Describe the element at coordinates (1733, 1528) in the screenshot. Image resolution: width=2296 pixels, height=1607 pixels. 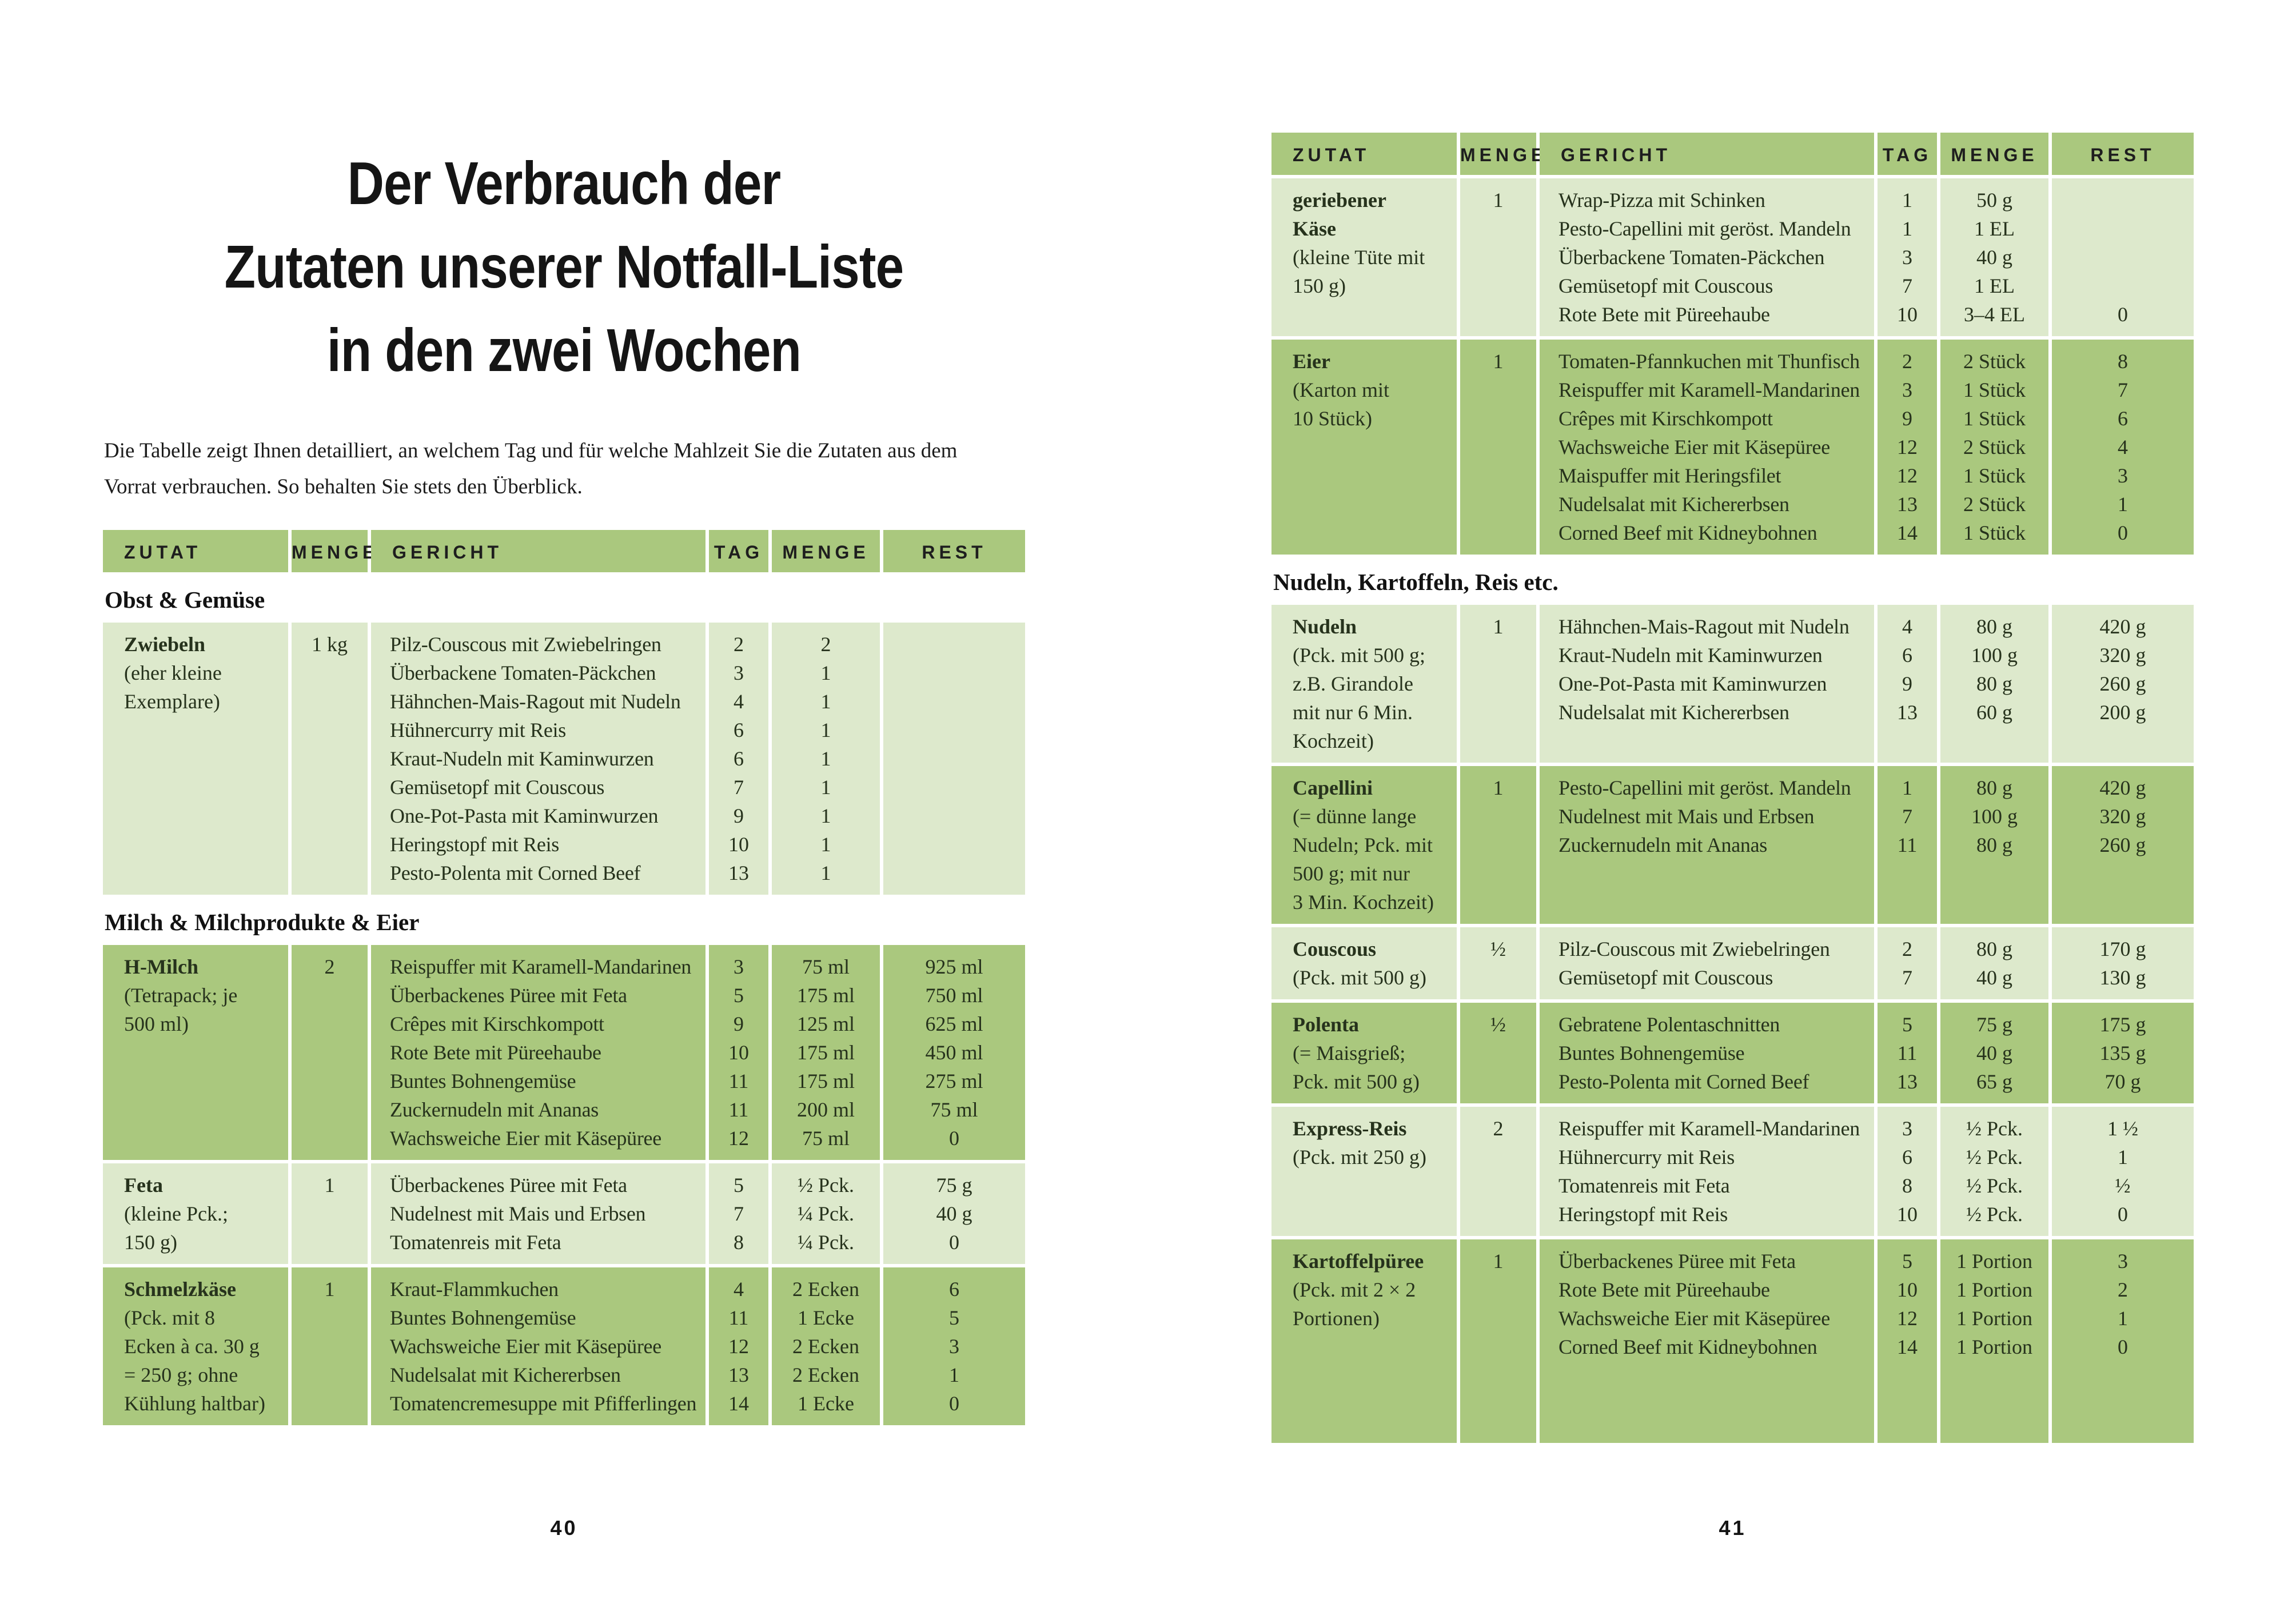
I see `page-number-right: 41` at that location.